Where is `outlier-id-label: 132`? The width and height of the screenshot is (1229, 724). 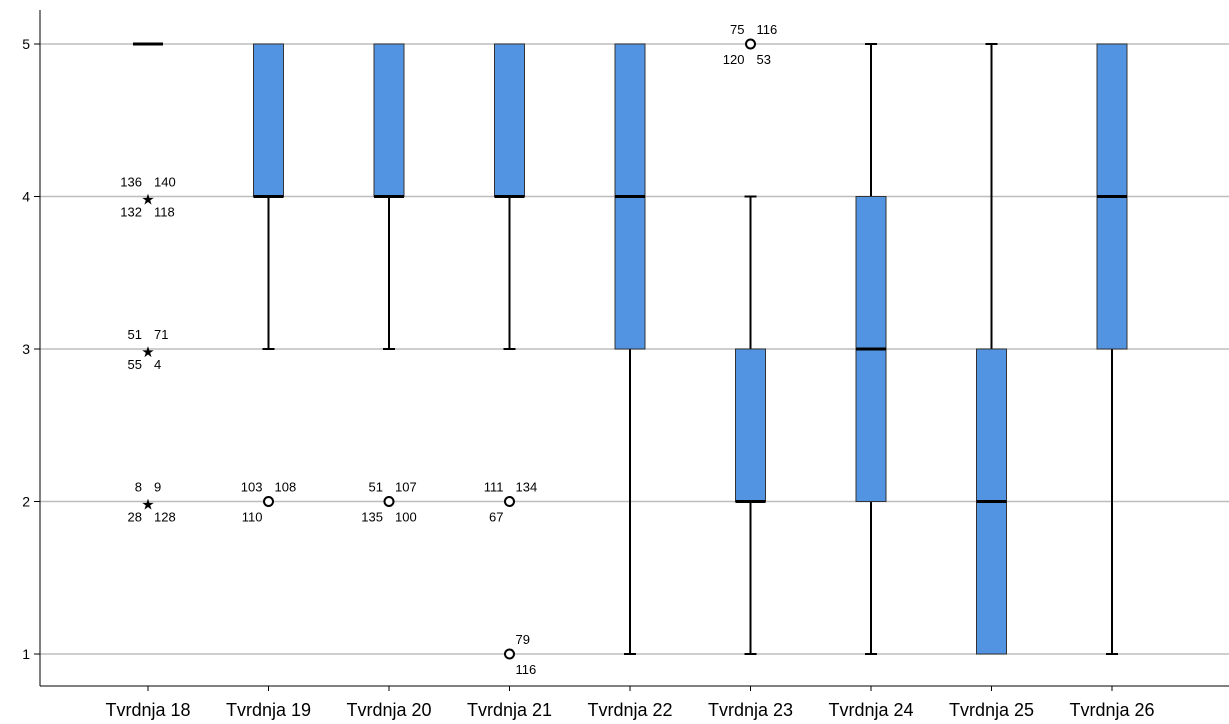 outlier-id-label: 132 is located at coordinates (131, 212).